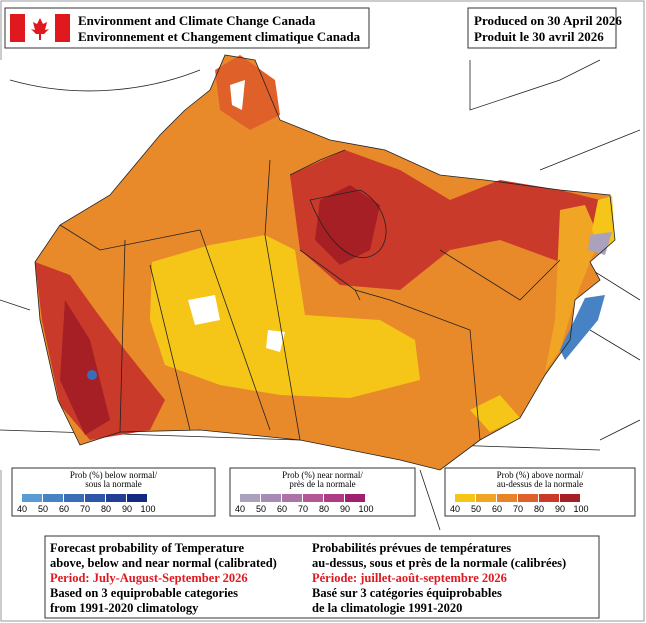 This screenshot has height=623, width=646. Describe the element at coordinates (285, 316) in the screenshot. I see `moderate-probability-region` at that location.